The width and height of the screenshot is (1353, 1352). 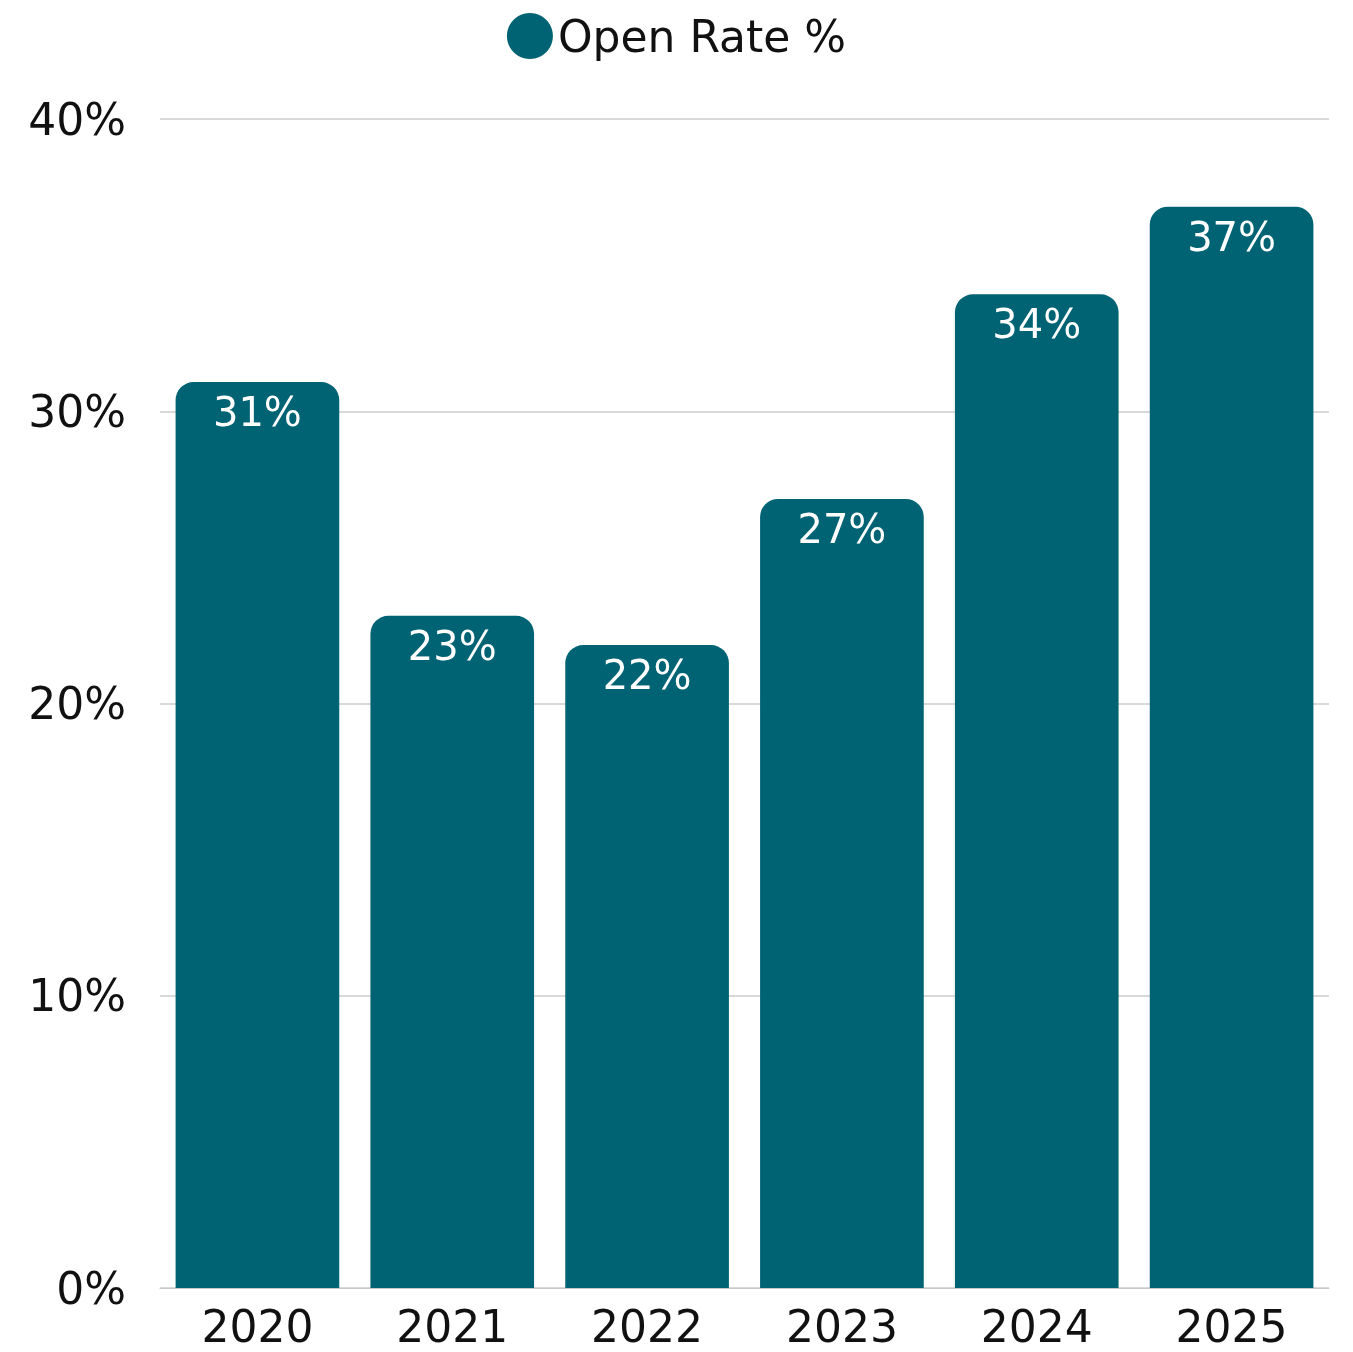 I want to click on x-tick-label: 2025, so click(x=1231, y=1326).